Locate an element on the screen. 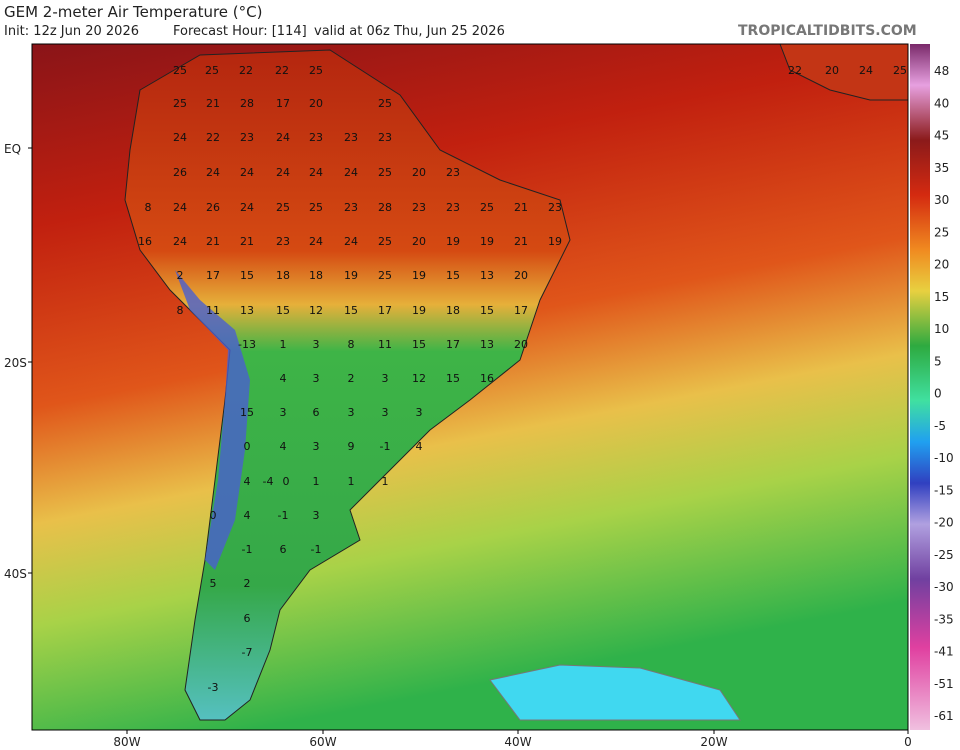 The image size is (960, 750). colorbar-label: 30 is located at coordinates (941, 200).